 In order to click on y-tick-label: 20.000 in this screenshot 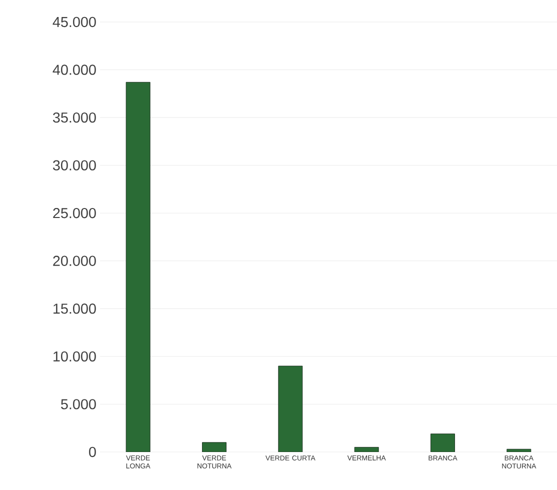, I will do `click(74, 261)`.